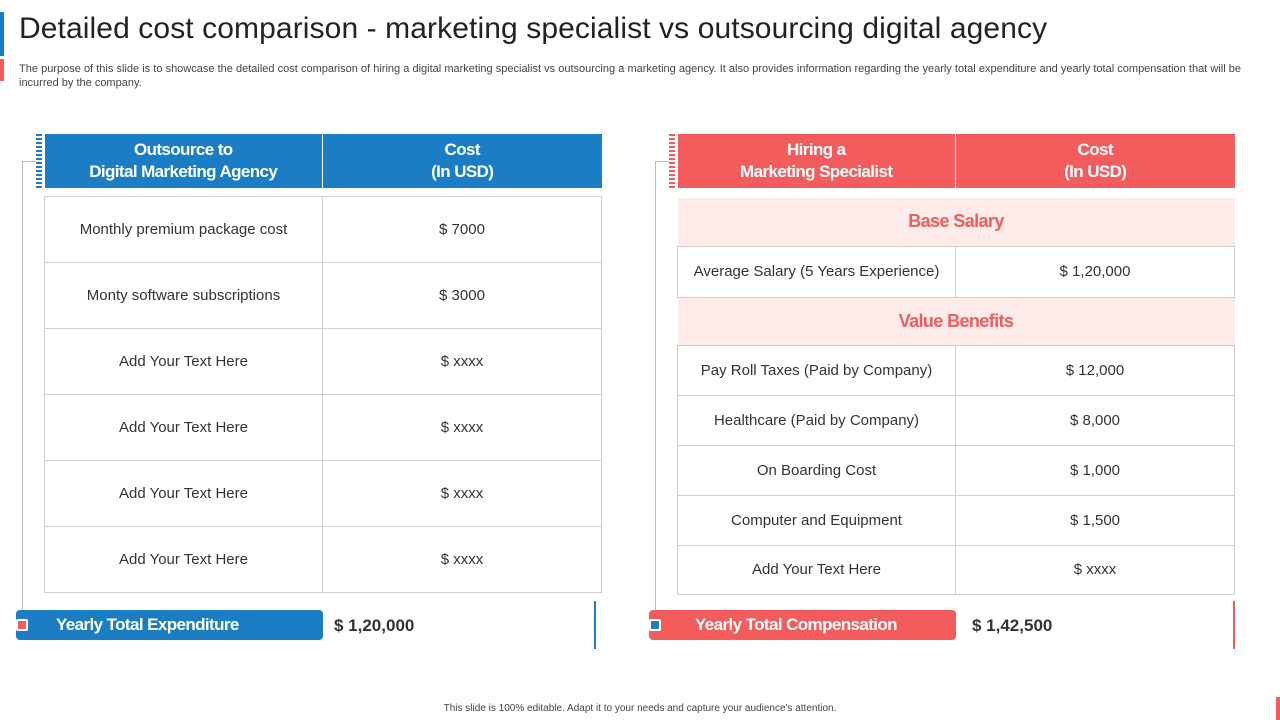 Image resolution: width=1280 pixels, height=720 pixels. Describe the element at coordinates (1095, 370) in the screenshot. I see `row-cost: $ 12,000` at that location.